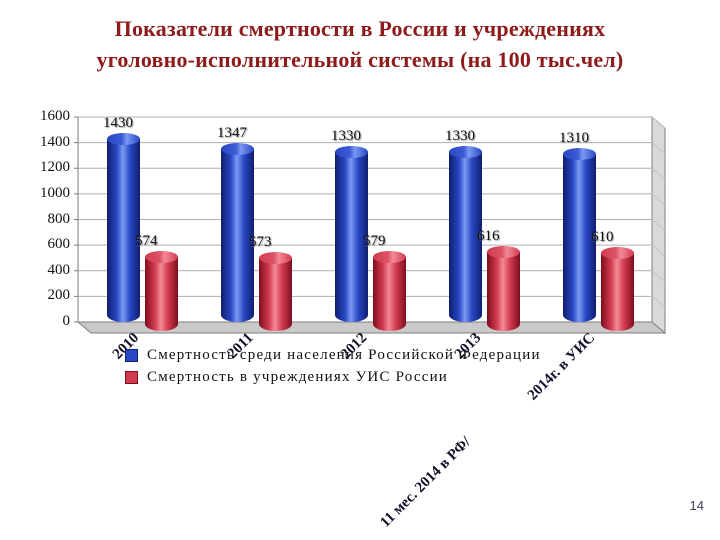 The width and height of the screenshot is (720, 540). What do you see at coordinates (55, 167) in the screenshot?
I see `y-axis-tick-label: 1200` at bounding box center [55, 167].